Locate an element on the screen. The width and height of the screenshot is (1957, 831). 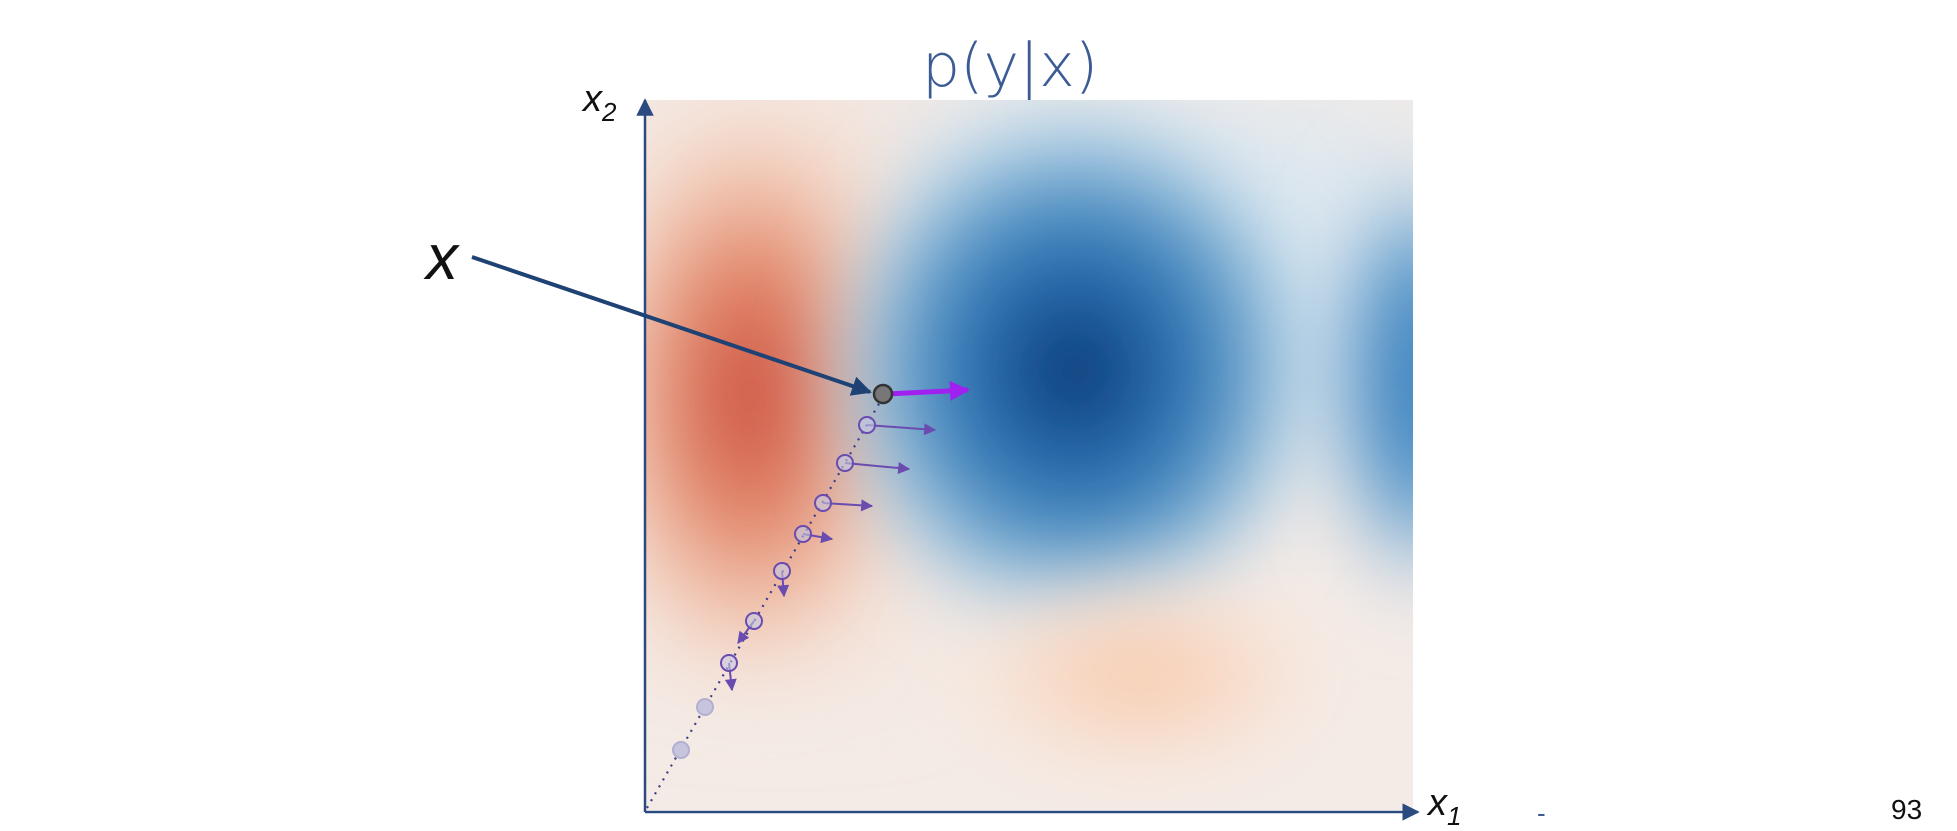
y-axis-label-var: x is located at coordinates (592, 99).